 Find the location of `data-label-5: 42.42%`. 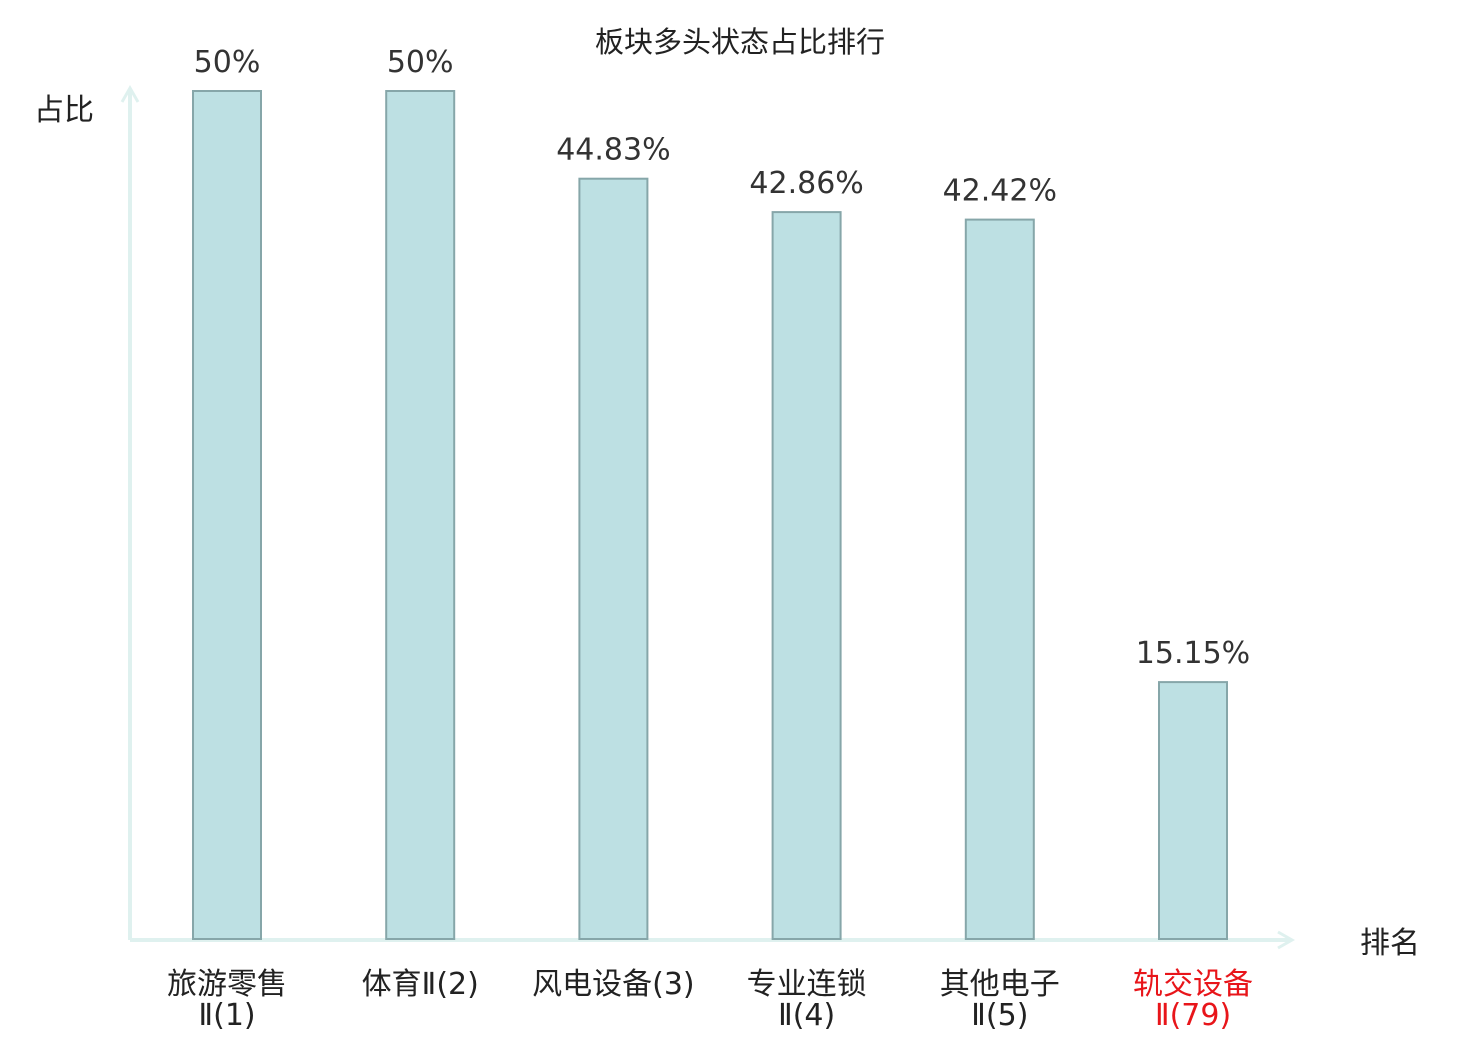

data-label-5: 42.42% is located at coordinates (1000, 191).